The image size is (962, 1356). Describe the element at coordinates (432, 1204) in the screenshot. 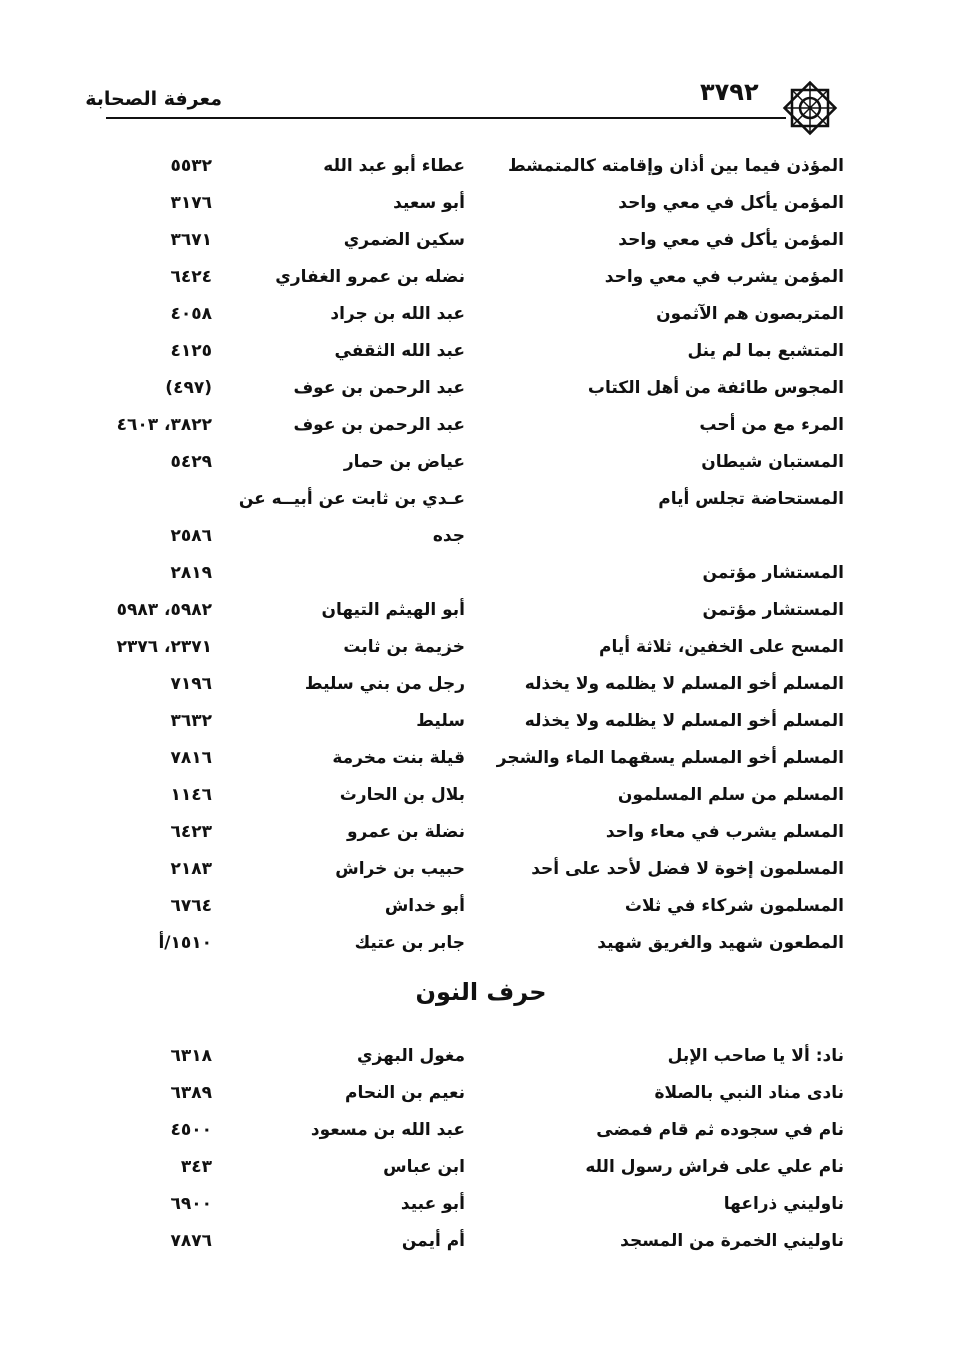

I see `narrator-name: أبو عبيد` at that location.